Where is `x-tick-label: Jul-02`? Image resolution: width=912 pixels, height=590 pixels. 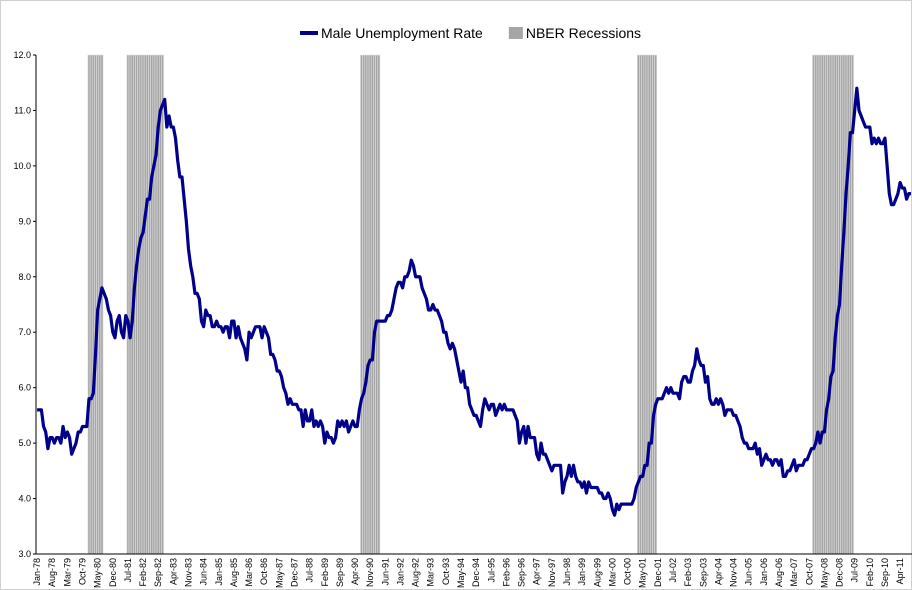 x-tick-label: Jul-02 is located at coordinates (673, 570).